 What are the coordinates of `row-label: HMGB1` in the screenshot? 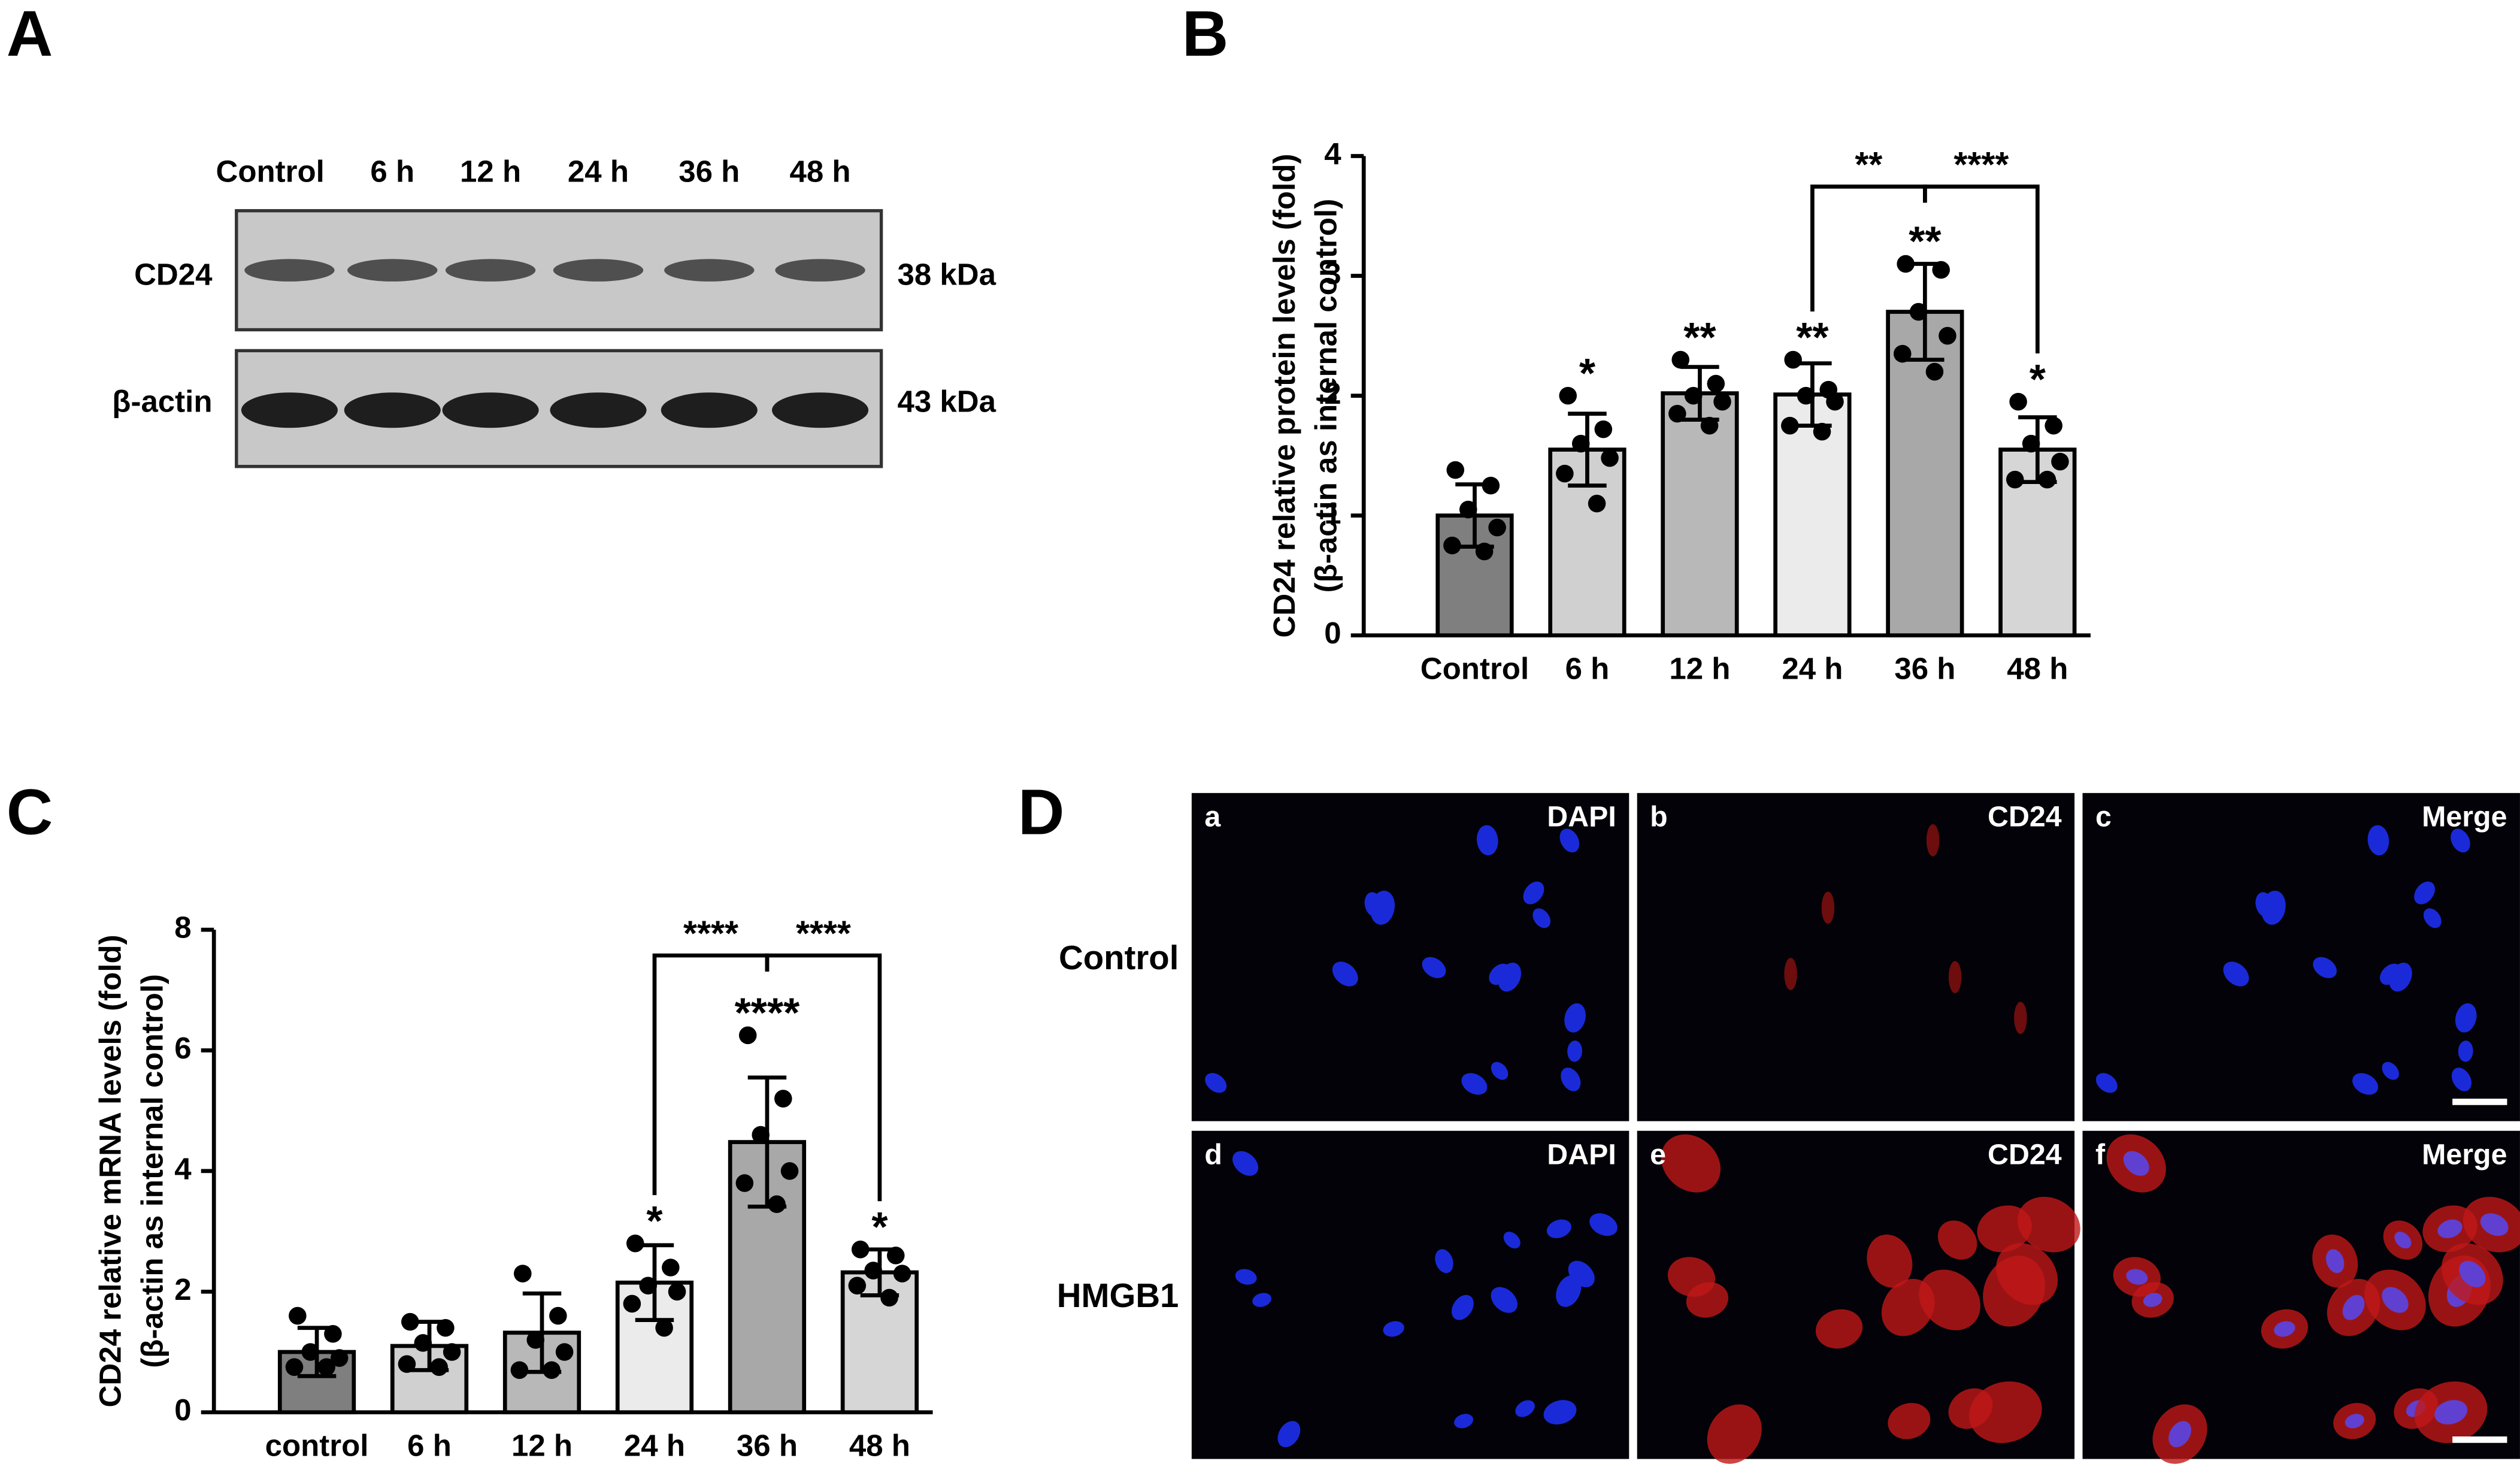 It's located at (1118, 1295).